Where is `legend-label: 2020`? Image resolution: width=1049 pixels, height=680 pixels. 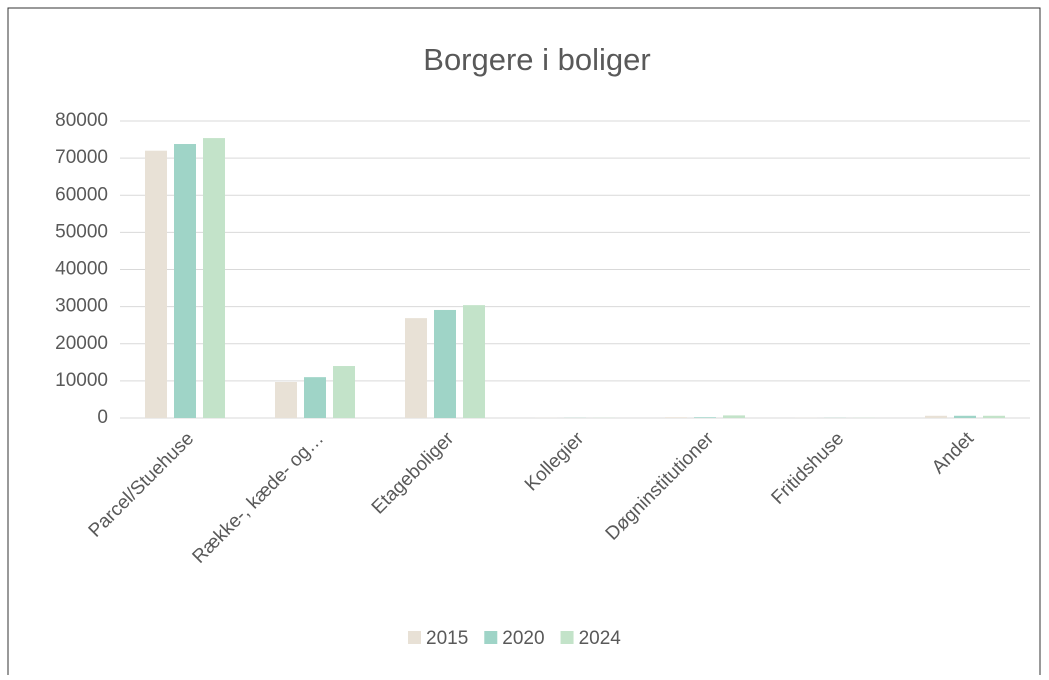 legend-label: 2020 is located at coordinates (523, 638).